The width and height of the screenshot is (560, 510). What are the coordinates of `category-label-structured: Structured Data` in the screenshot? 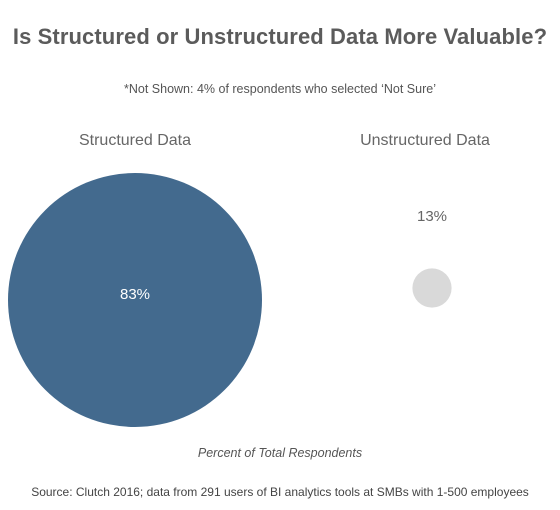 It's located at (135, 140).